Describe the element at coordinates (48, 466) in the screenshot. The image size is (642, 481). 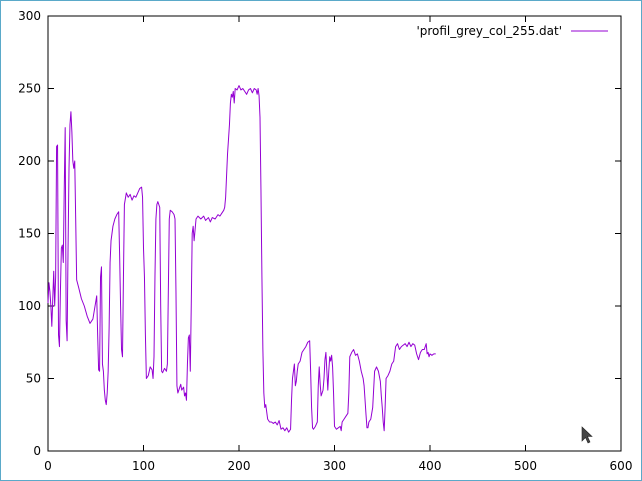
I see `x-tick-label: 0` at that location.